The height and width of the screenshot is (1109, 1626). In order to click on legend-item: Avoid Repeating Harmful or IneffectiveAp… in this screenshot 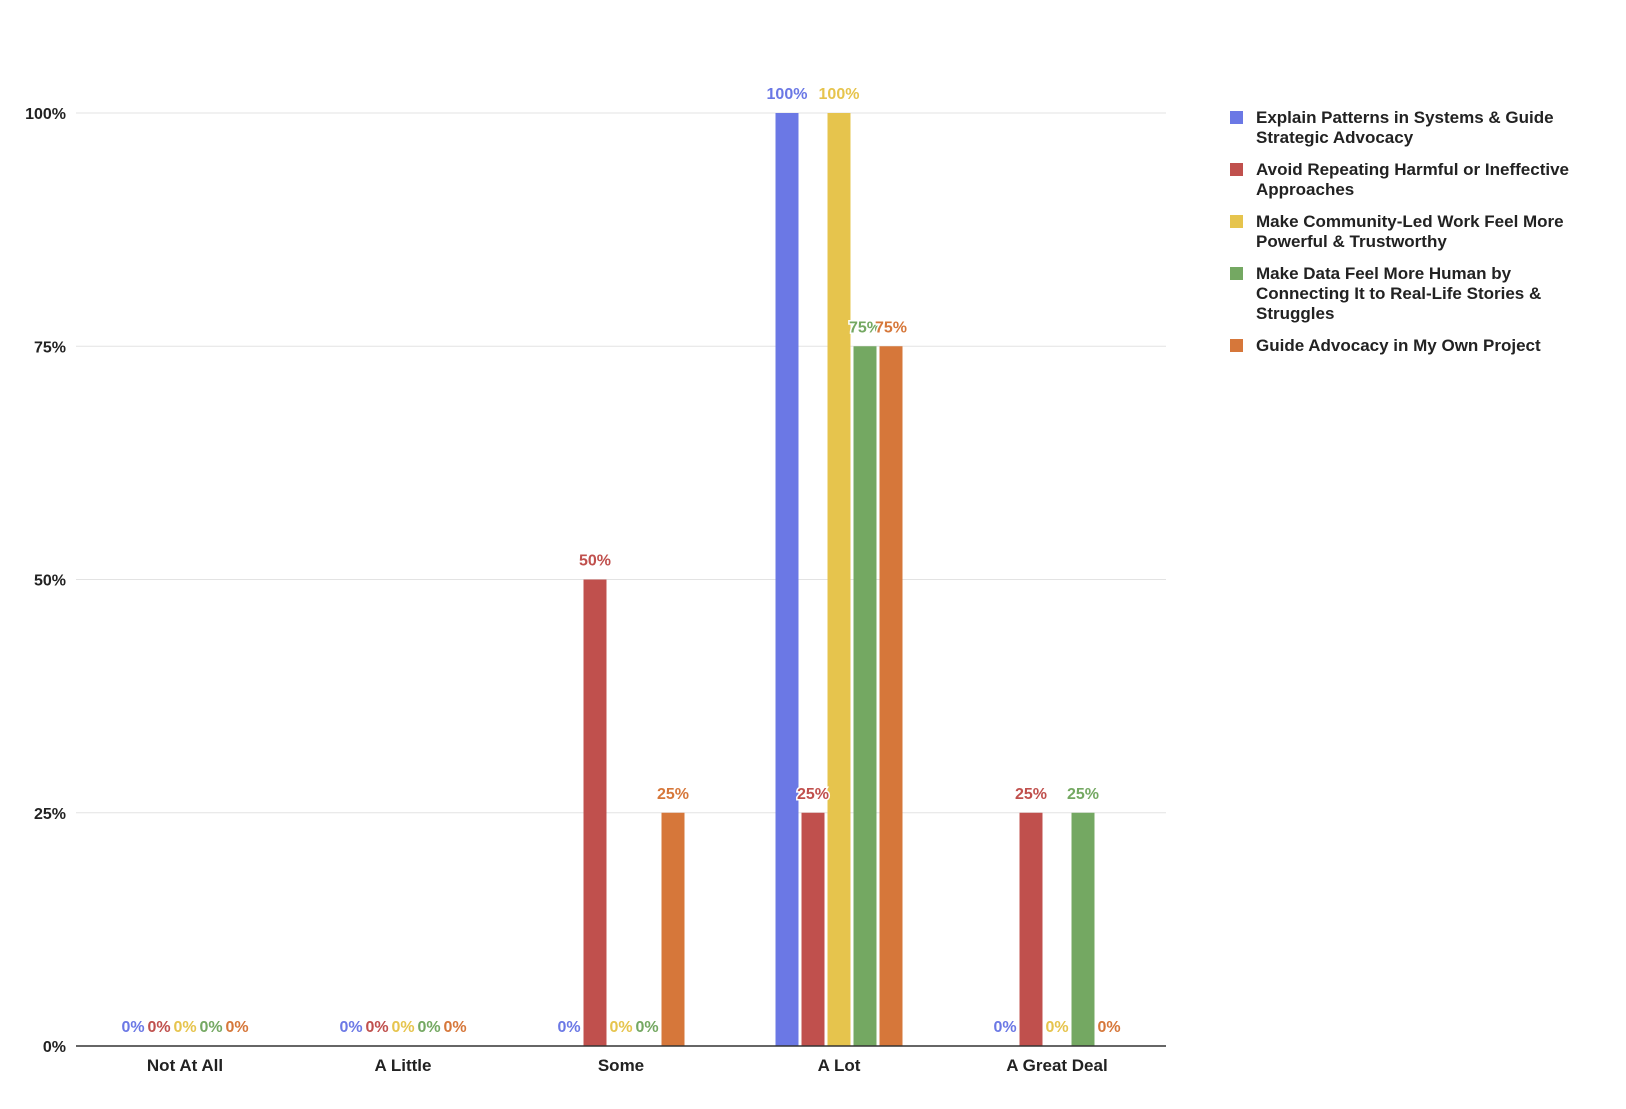, I will do `click(1399, 179)`.